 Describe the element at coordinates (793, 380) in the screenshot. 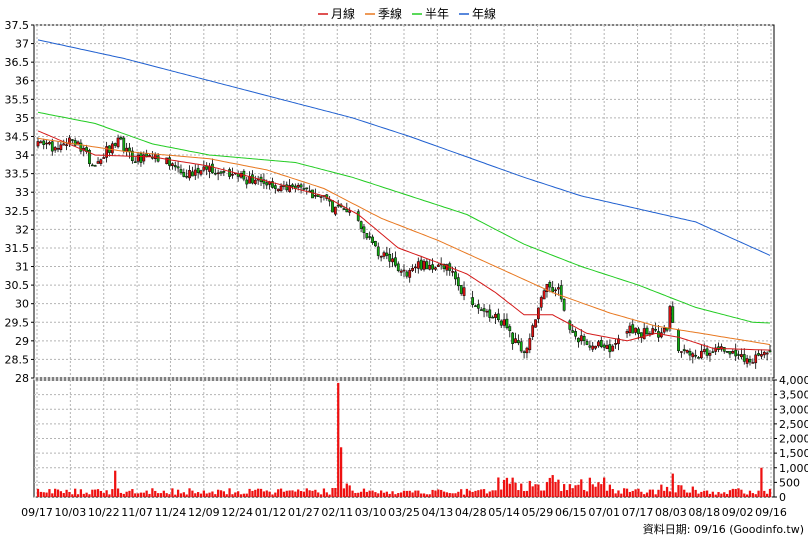

I see `volume-tick-label: 4,000` at that location.